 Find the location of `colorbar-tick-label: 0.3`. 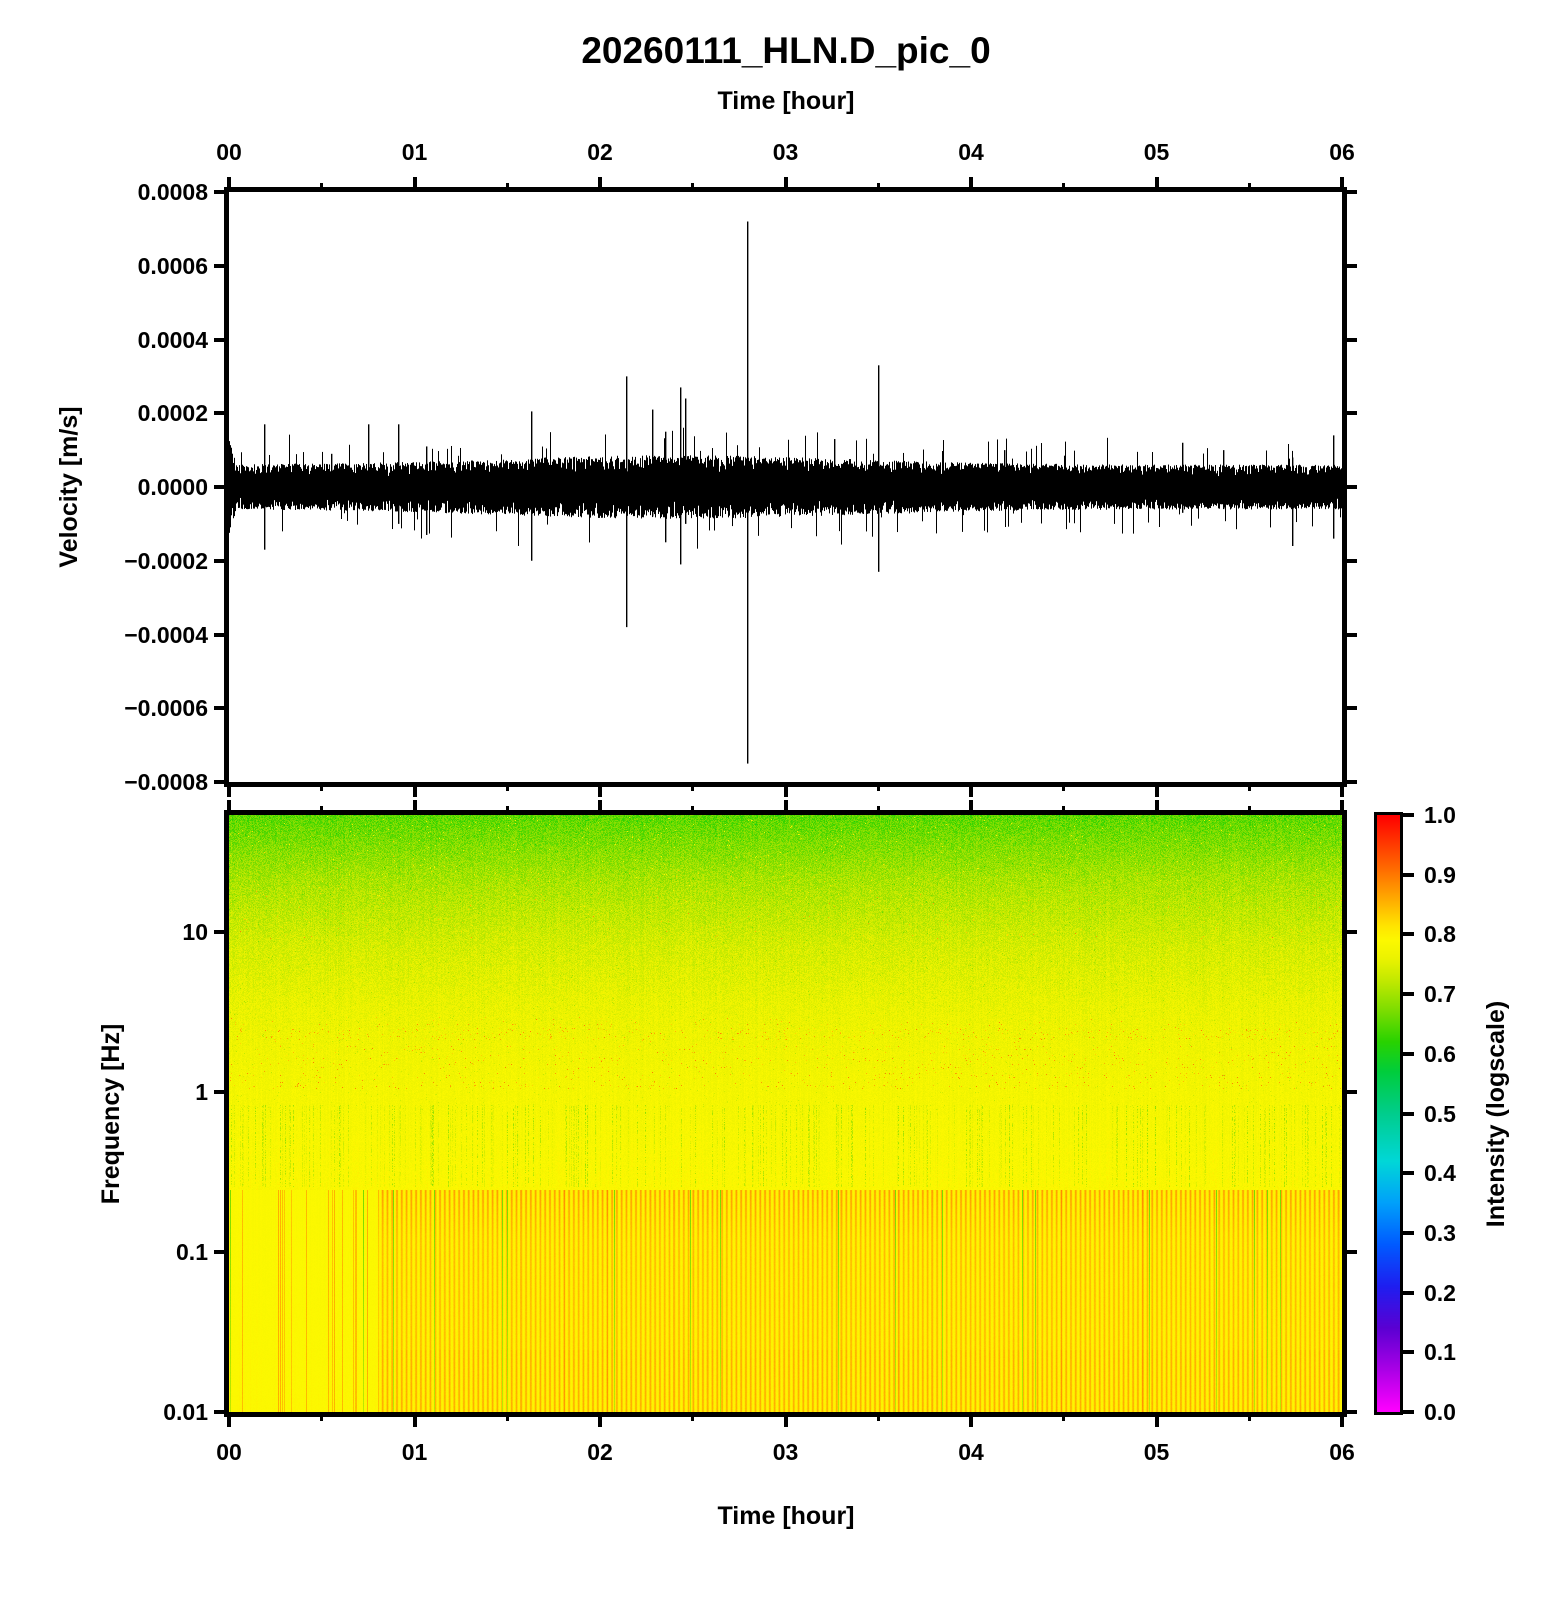

colorbar-tick-label: 0.3 is located at coordinates (1440, 1232).